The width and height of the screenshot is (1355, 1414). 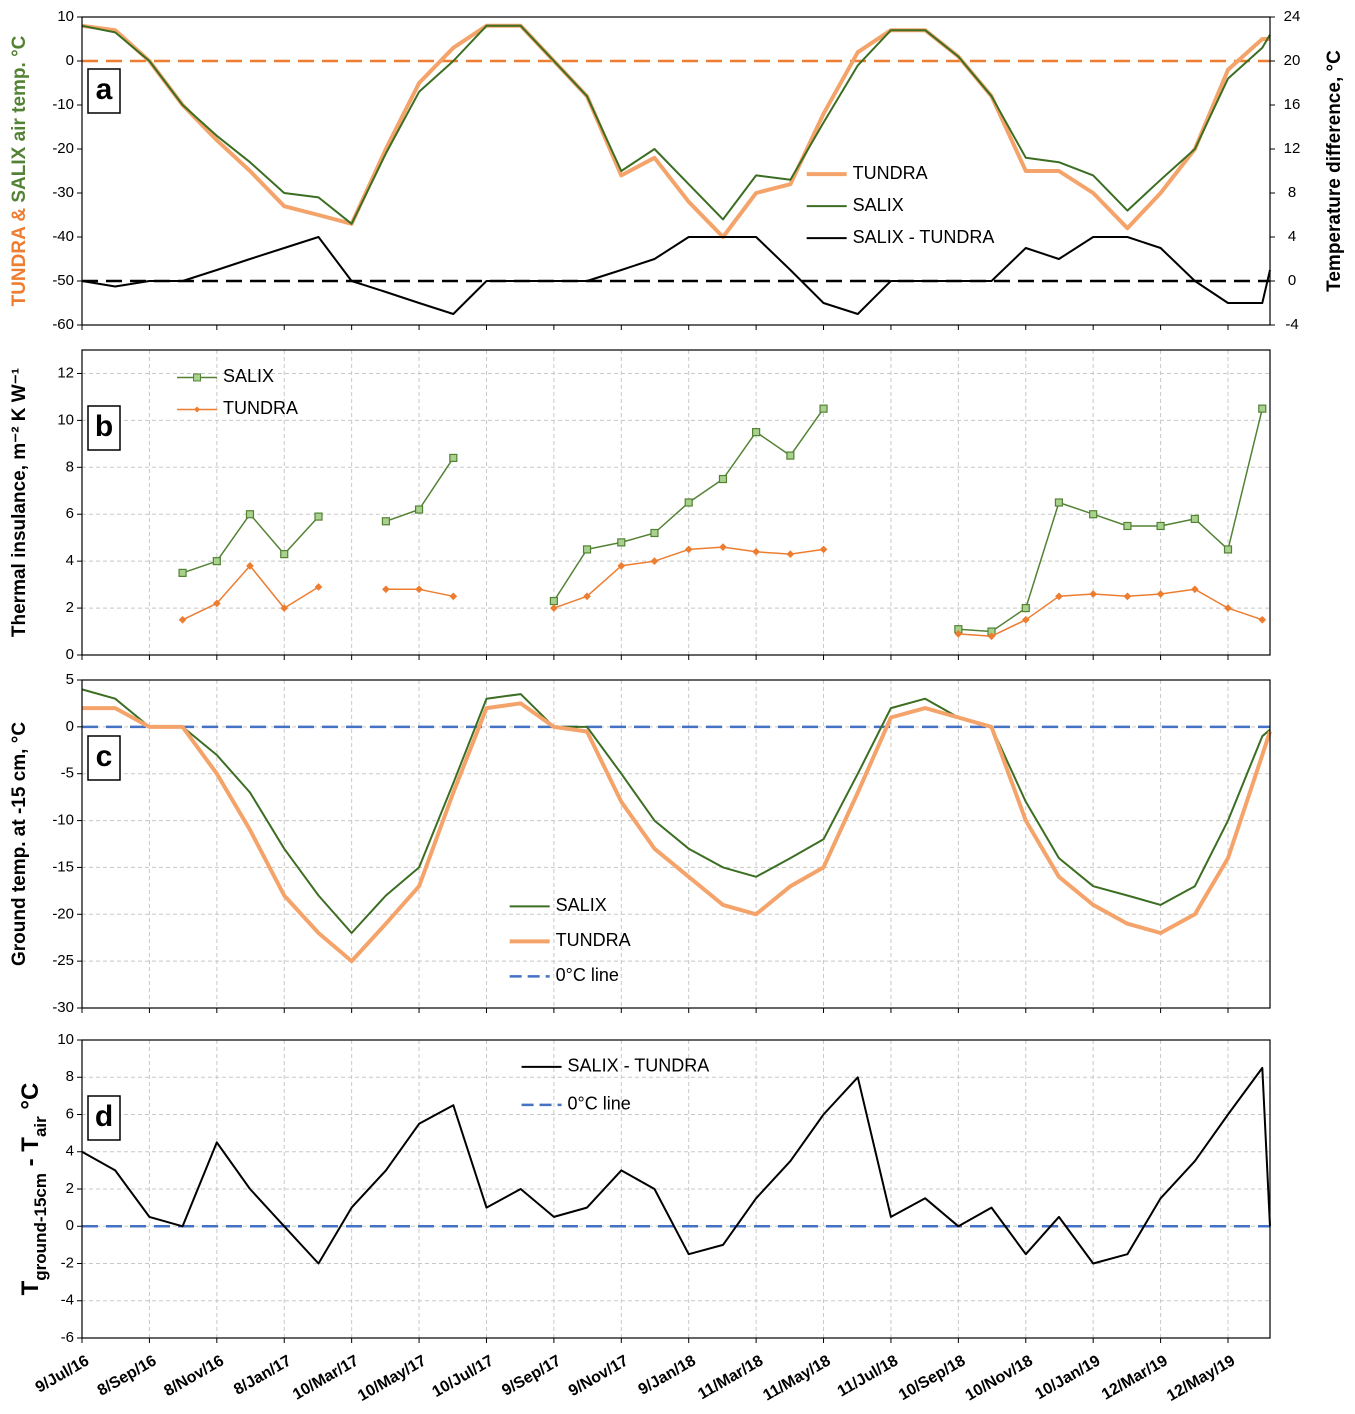 What do you see at coordinates (1292, 104) in the screenshot?
I see `y2-tick-label: 16` at bounding box center [1292, 104].